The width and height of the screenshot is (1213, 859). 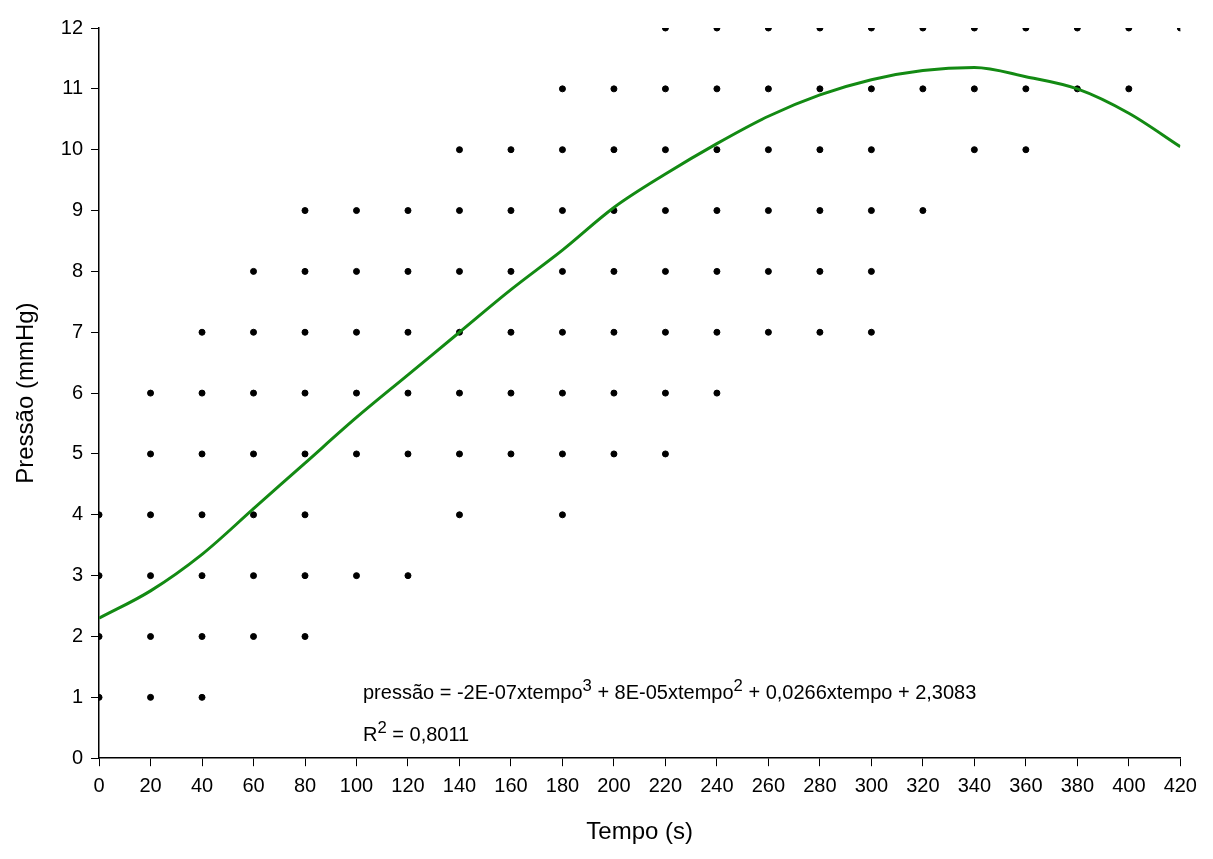 What do you see at coordinates (77, 635) in the screenshot?
I see `y-tick-label: 2` at bounding box center [77, 635].